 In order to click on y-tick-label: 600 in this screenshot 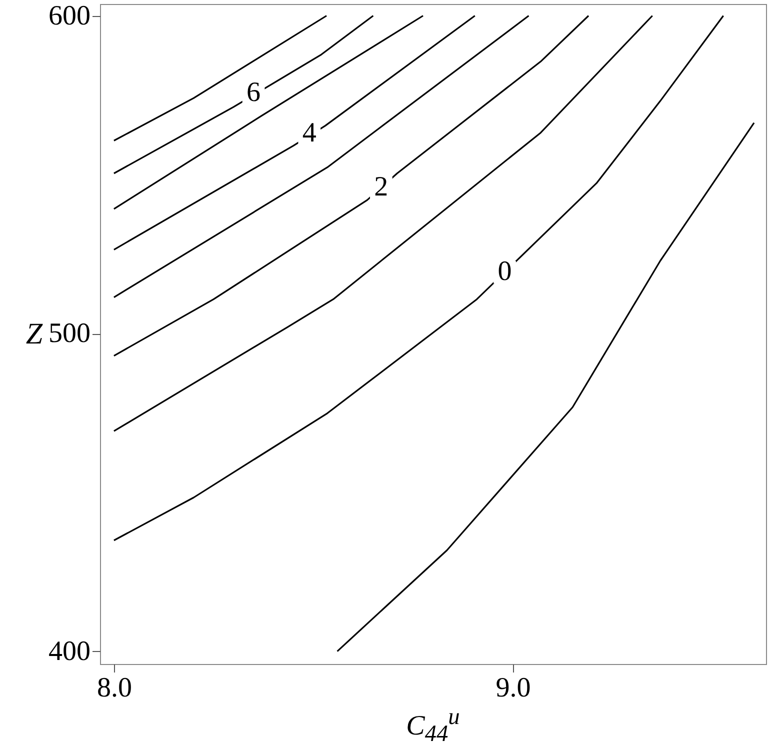, I will do `click(69, 16)`.